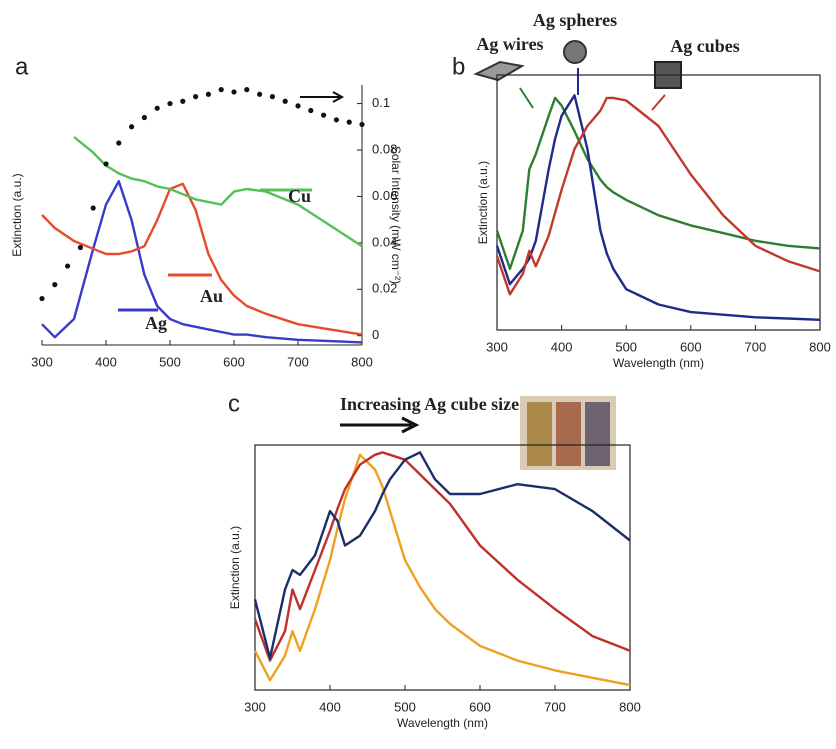  Describe the element at coordinates (384, 241) in the screenshot. I see `y2-tick-label: 0.04` at that location.